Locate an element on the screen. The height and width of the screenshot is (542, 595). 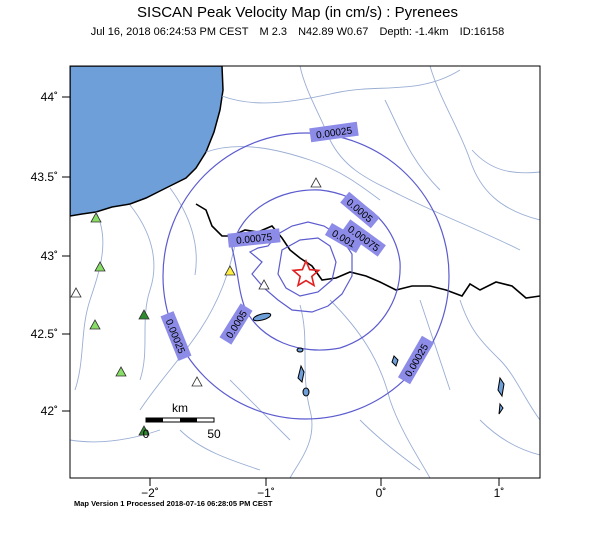
event-date: Jul 16, 2018 06:24:53 PM CEST is located at coordinates (169, 32).